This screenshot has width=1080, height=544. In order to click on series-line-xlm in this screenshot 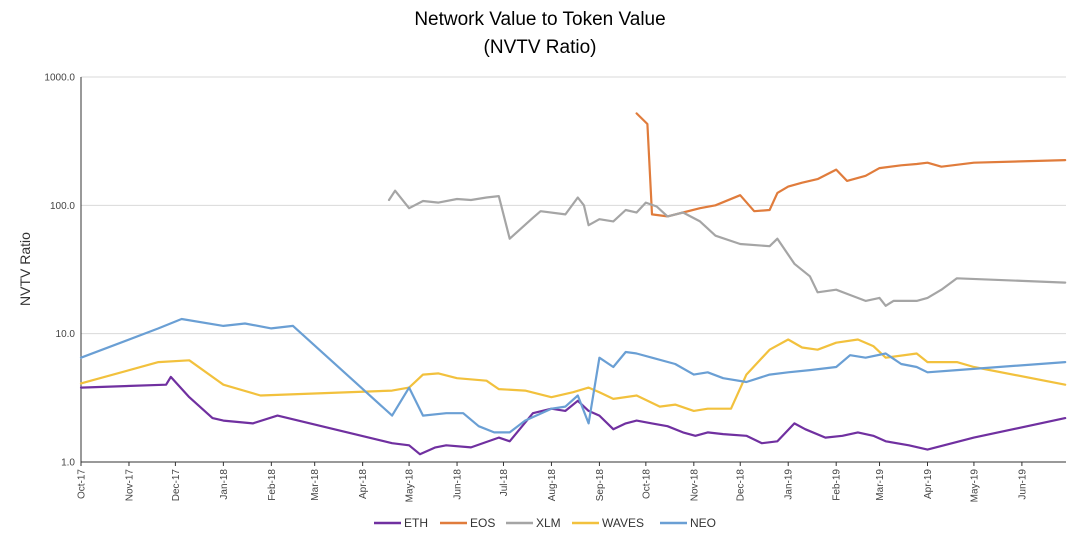, I will do `click(727, 248)`.